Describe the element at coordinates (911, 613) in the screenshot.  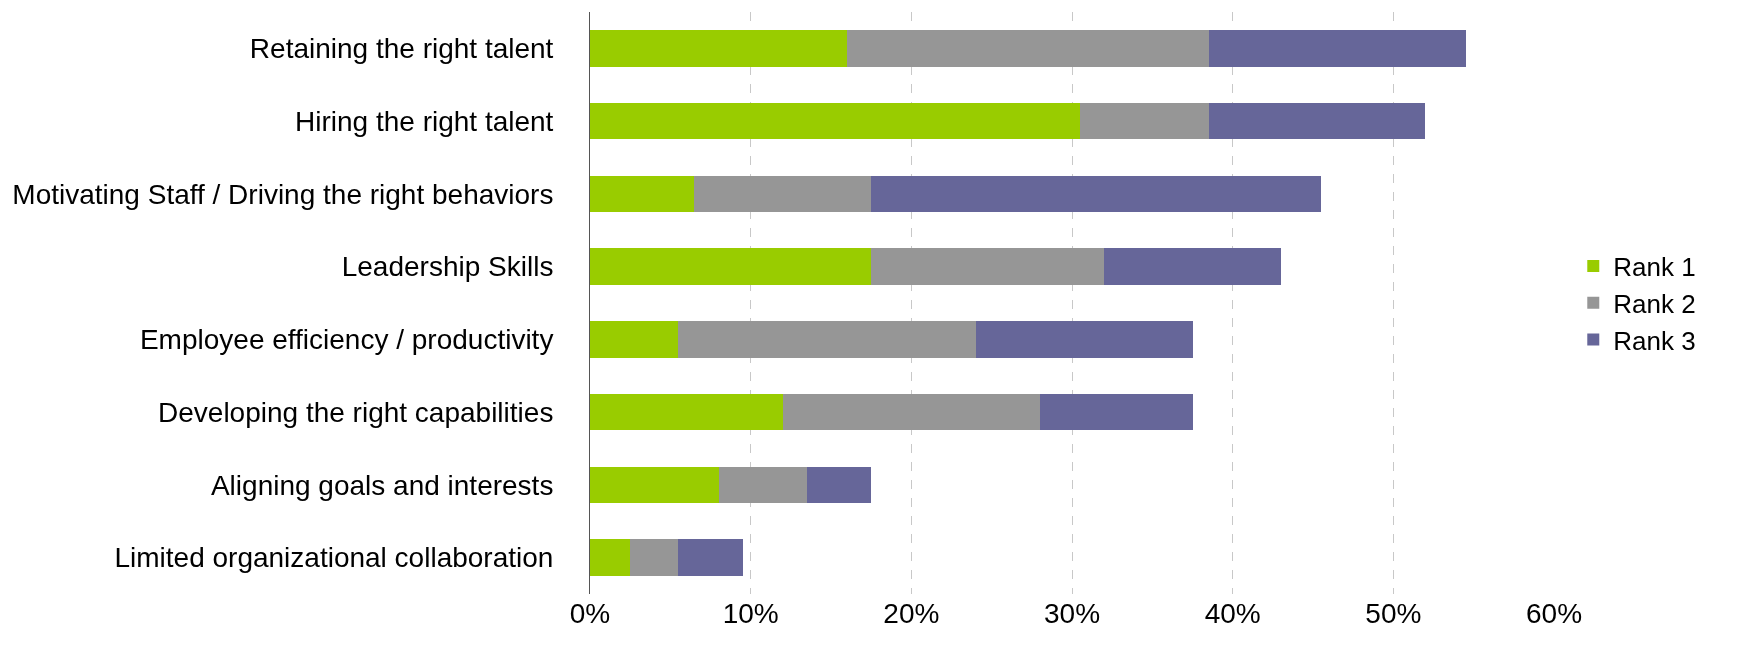
I see `x-tick-label: 20%` at that location.